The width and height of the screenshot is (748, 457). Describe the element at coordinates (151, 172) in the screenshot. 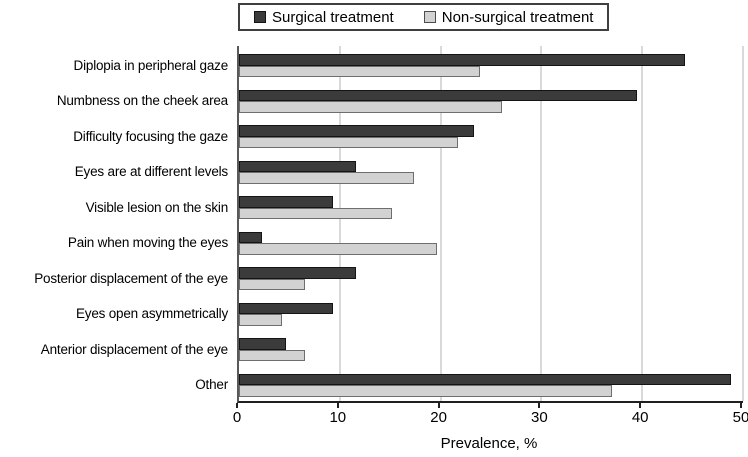

I see `category-label: Eyes are at different levels` at that location.